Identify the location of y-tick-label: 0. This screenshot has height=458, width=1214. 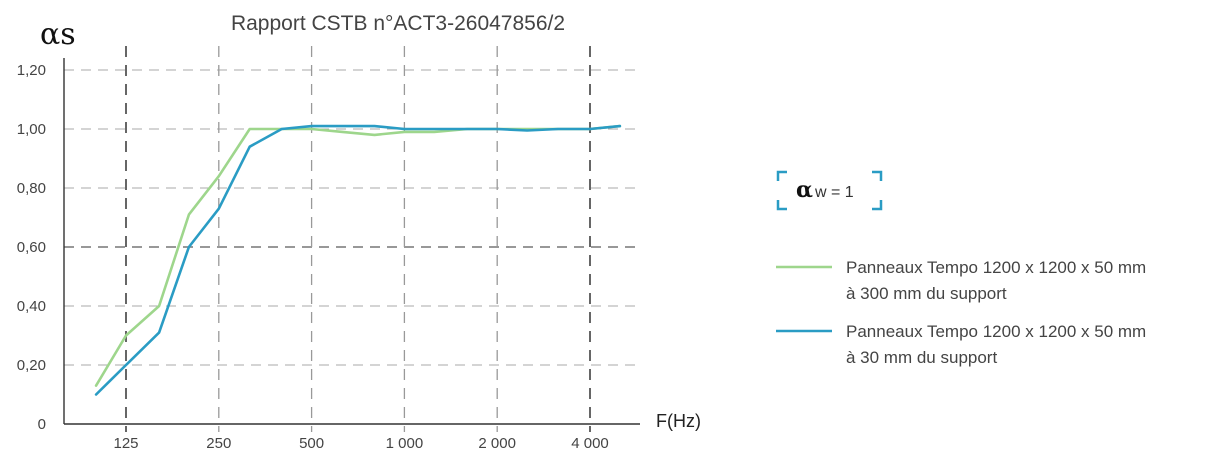
(42, 424).